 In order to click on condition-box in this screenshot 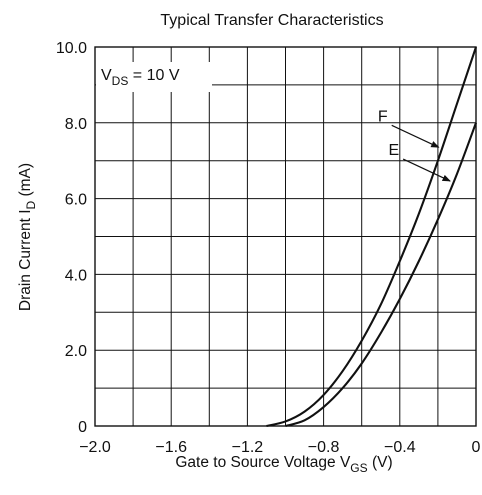, I will do `click(154, 77)`.